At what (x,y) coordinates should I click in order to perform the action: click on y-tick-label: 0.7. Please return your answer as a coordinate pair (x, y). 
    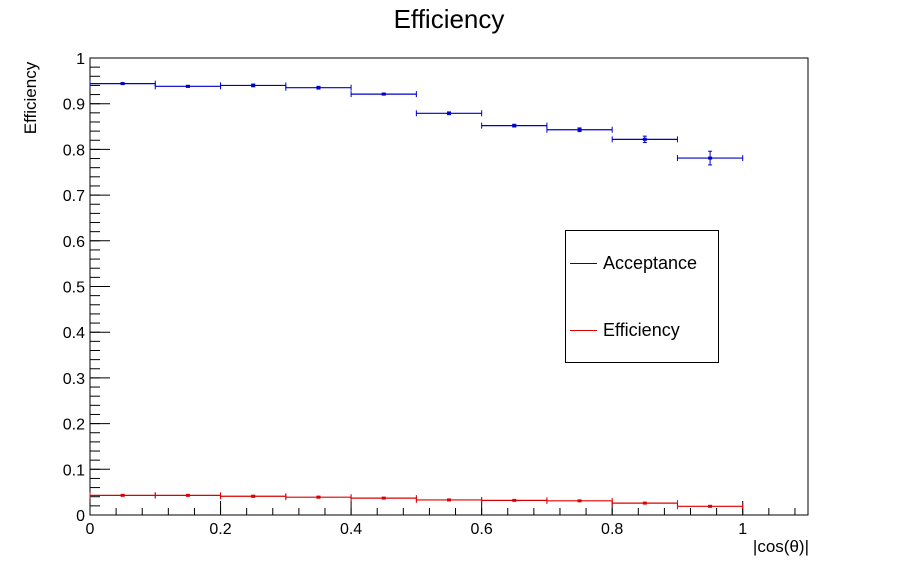
    Looking at the image, I should click on (74, 196).